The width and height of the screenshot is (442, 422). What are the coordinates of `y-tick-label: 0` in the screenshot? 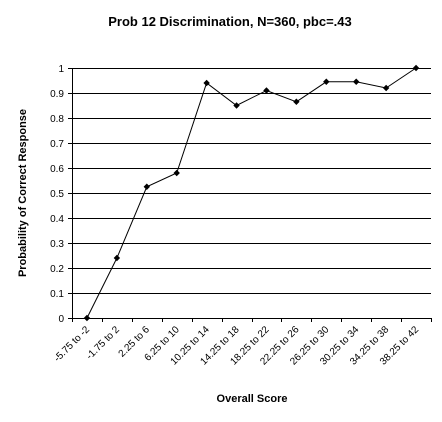 It's located at (61, 319).